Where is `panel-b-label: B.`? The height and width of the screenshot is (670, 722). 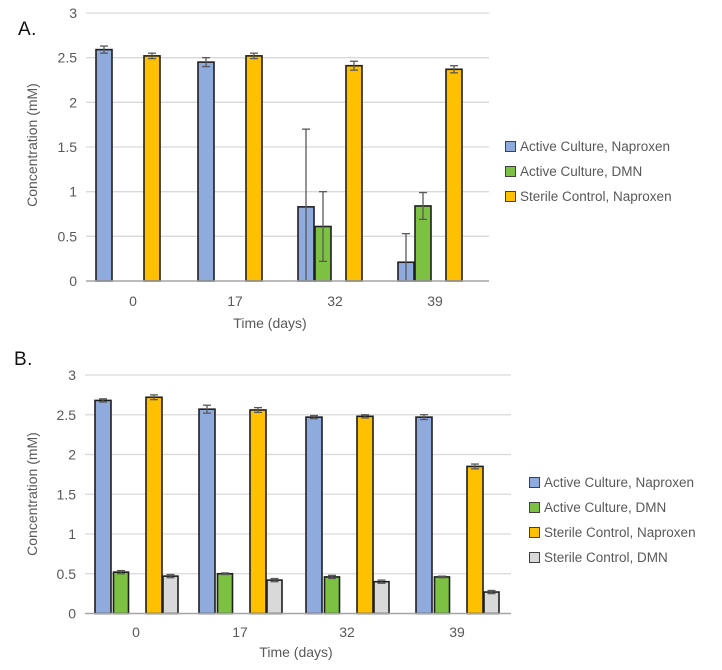 panel-b-label: B. is located at coordinates (23, 359).